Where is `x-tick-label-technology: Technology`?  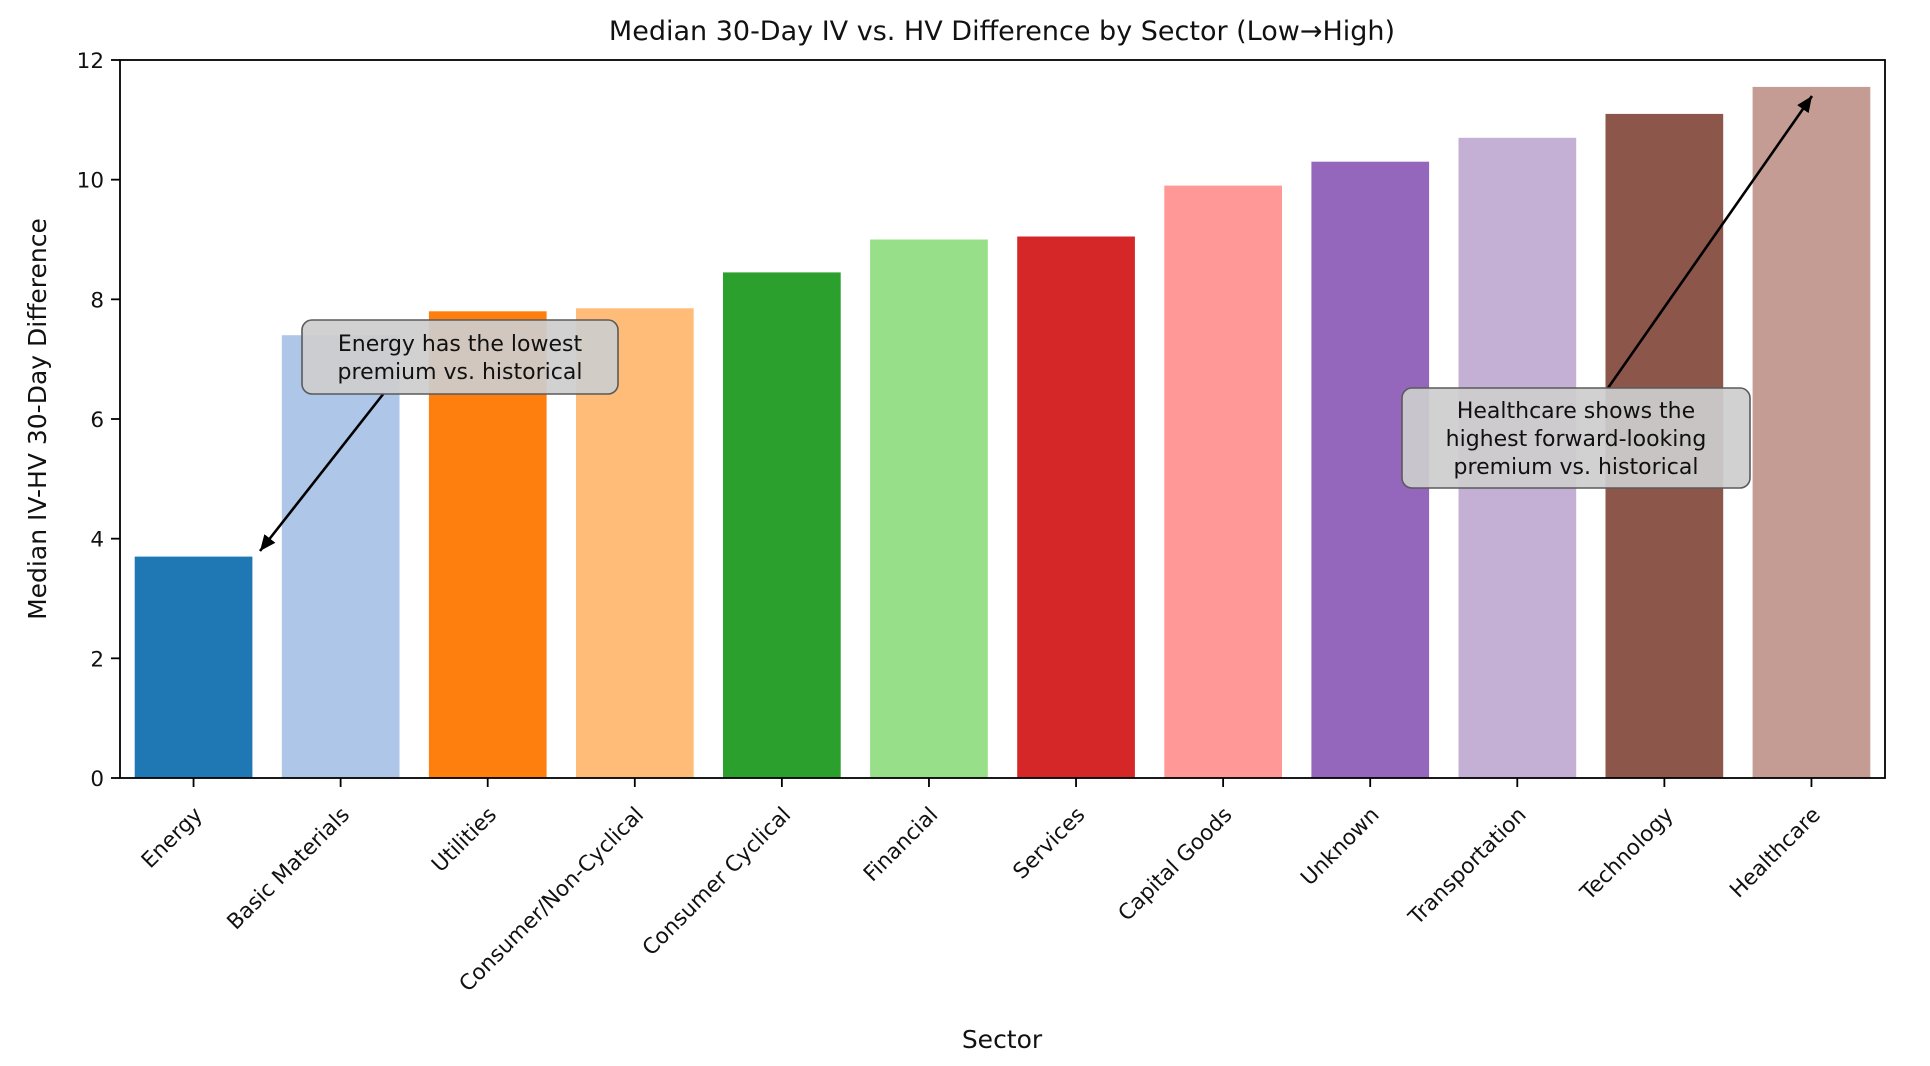 x-tick-label-technology: Technology is located at coordinates (1627, 854).